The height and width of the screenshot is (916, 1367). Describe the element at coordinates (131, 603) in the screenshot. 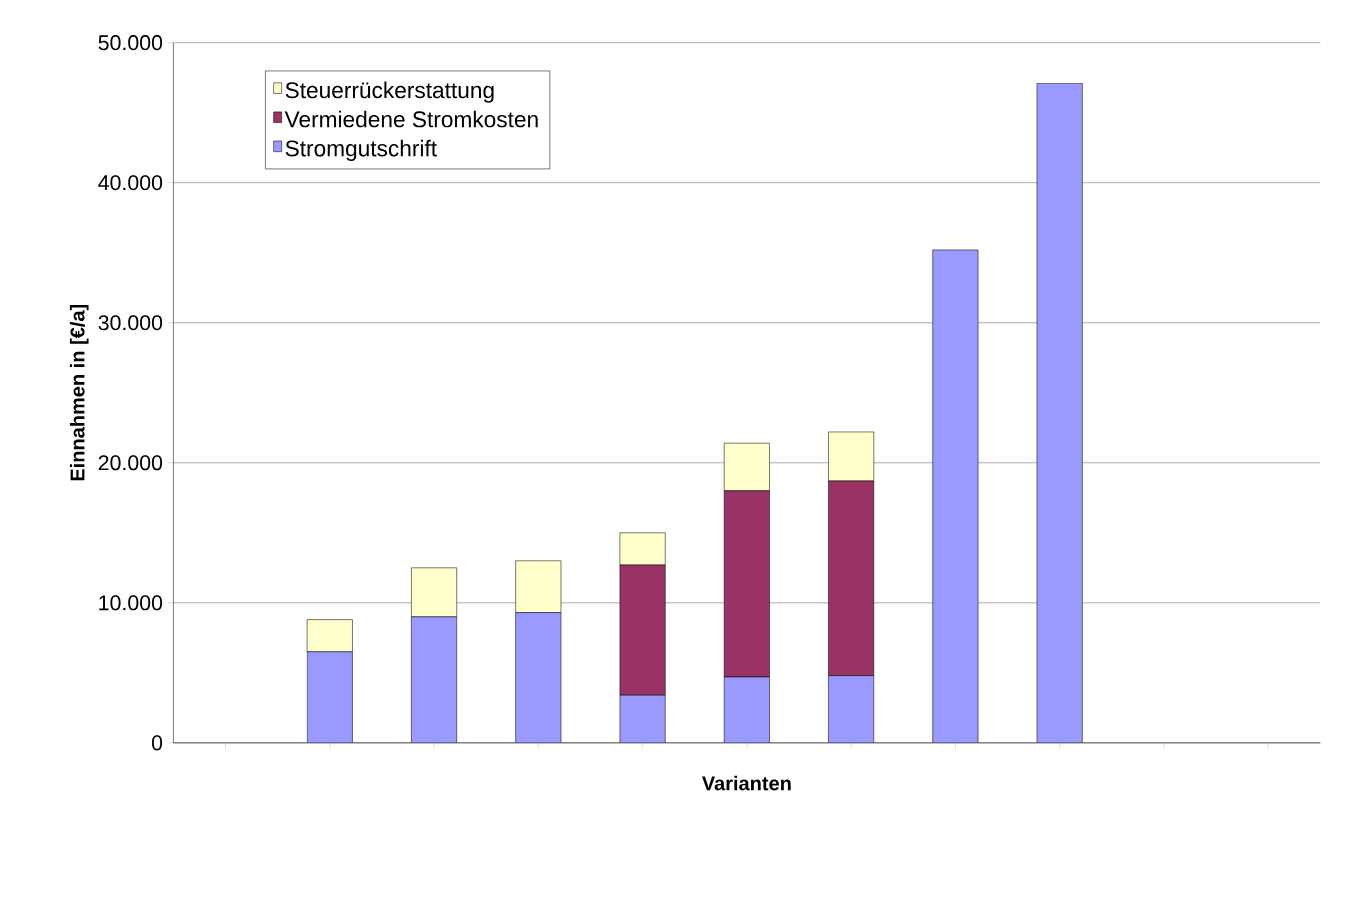

I see `y-tick-label: 10.000` at that location.